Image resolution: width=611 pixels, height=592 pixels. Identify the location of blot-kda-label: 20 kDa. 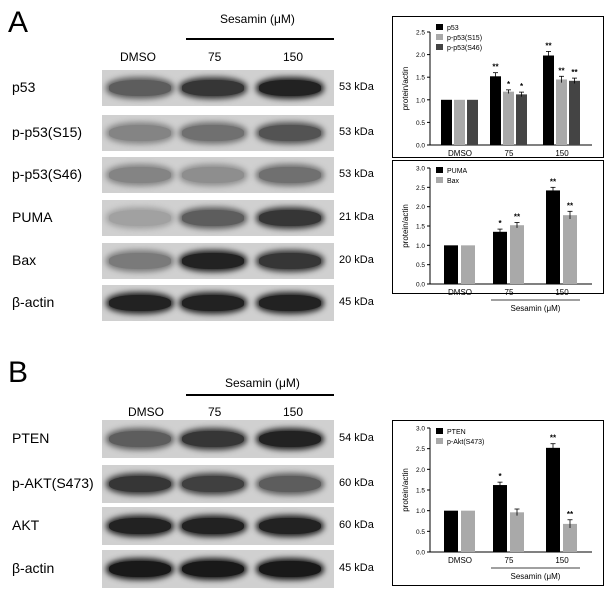
(356, 260).